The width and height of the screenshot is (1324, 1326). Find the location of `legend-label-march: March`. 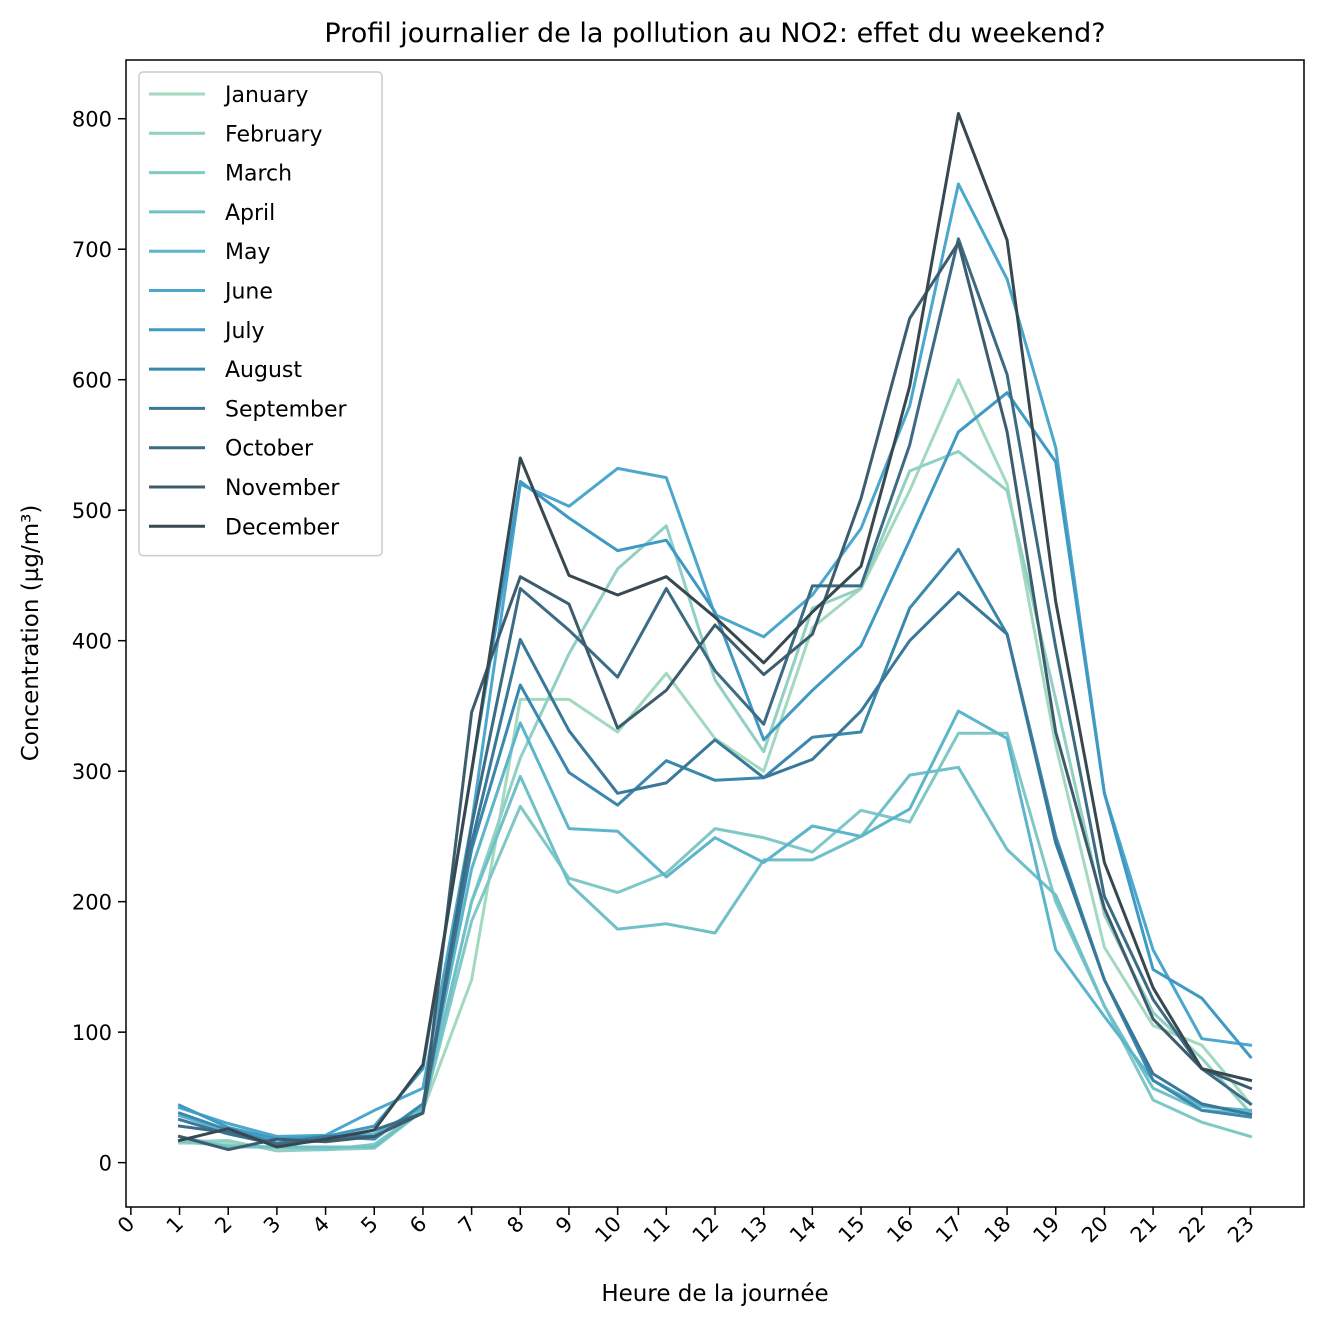

legend-label-march: March is located at coordinates (258, 174).